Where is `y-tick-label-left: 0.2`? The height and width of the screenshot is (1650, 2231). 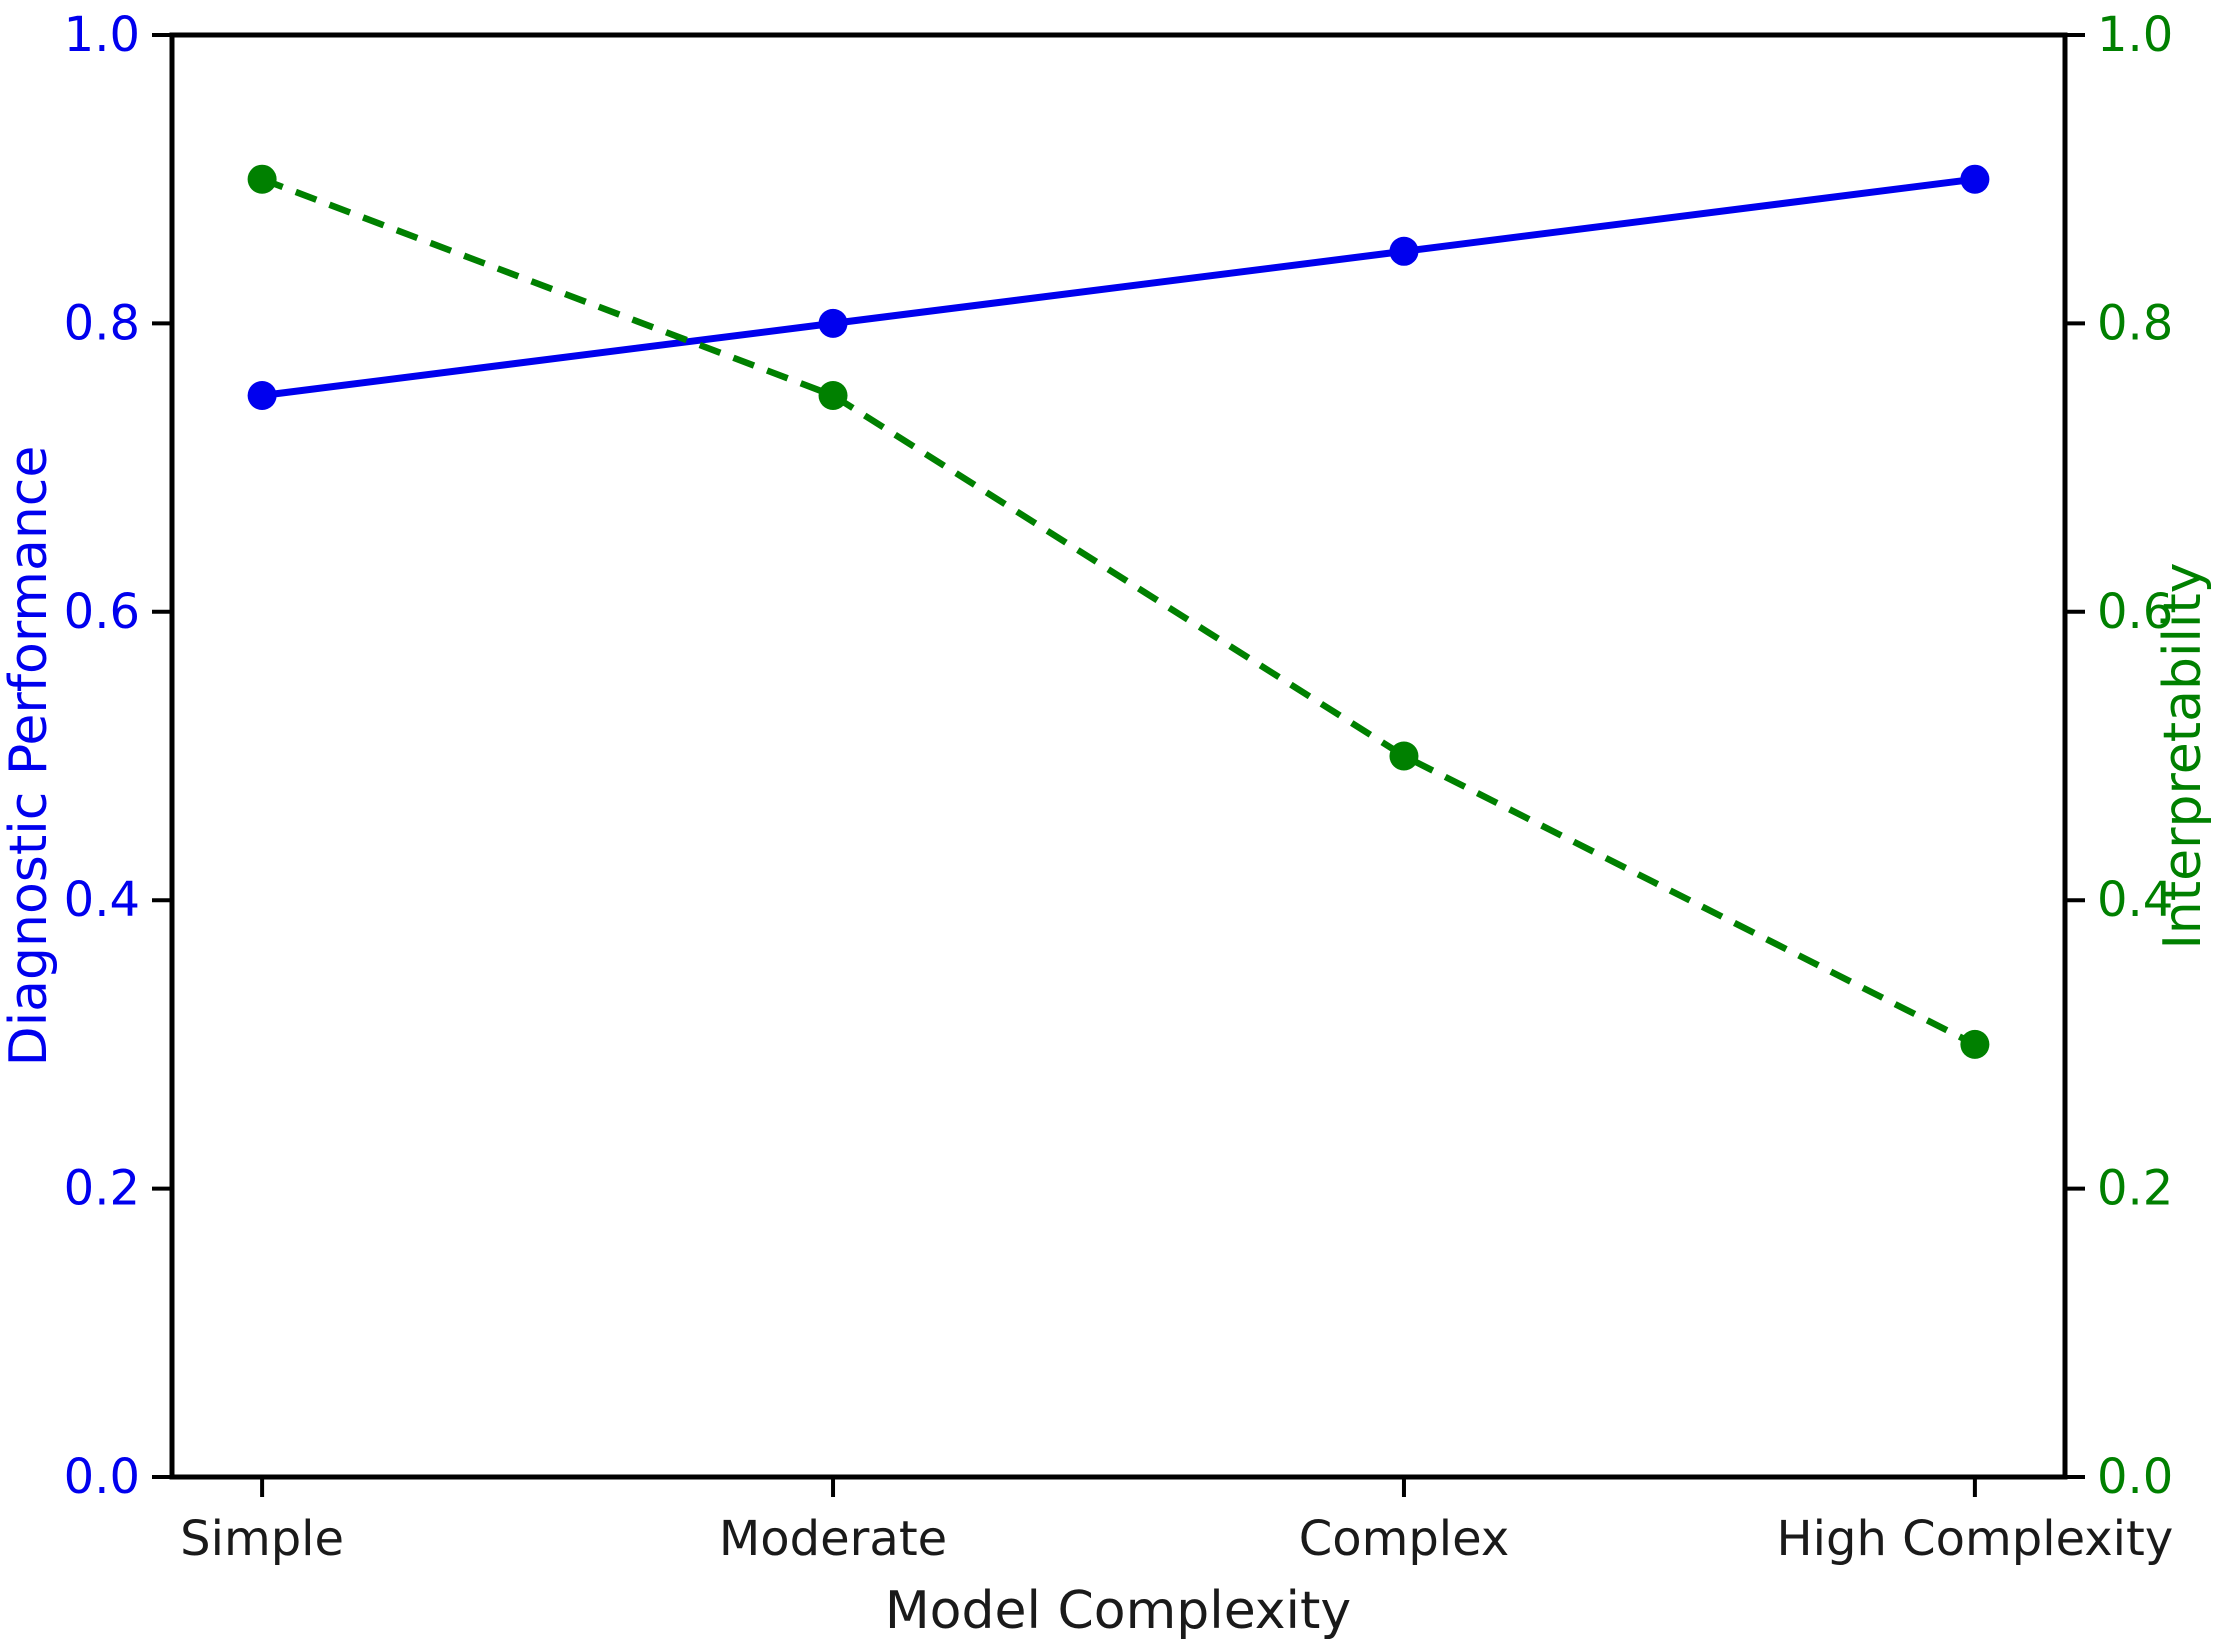
y-tick-label-left: 0.2 is located at coordinates (102, 1189).